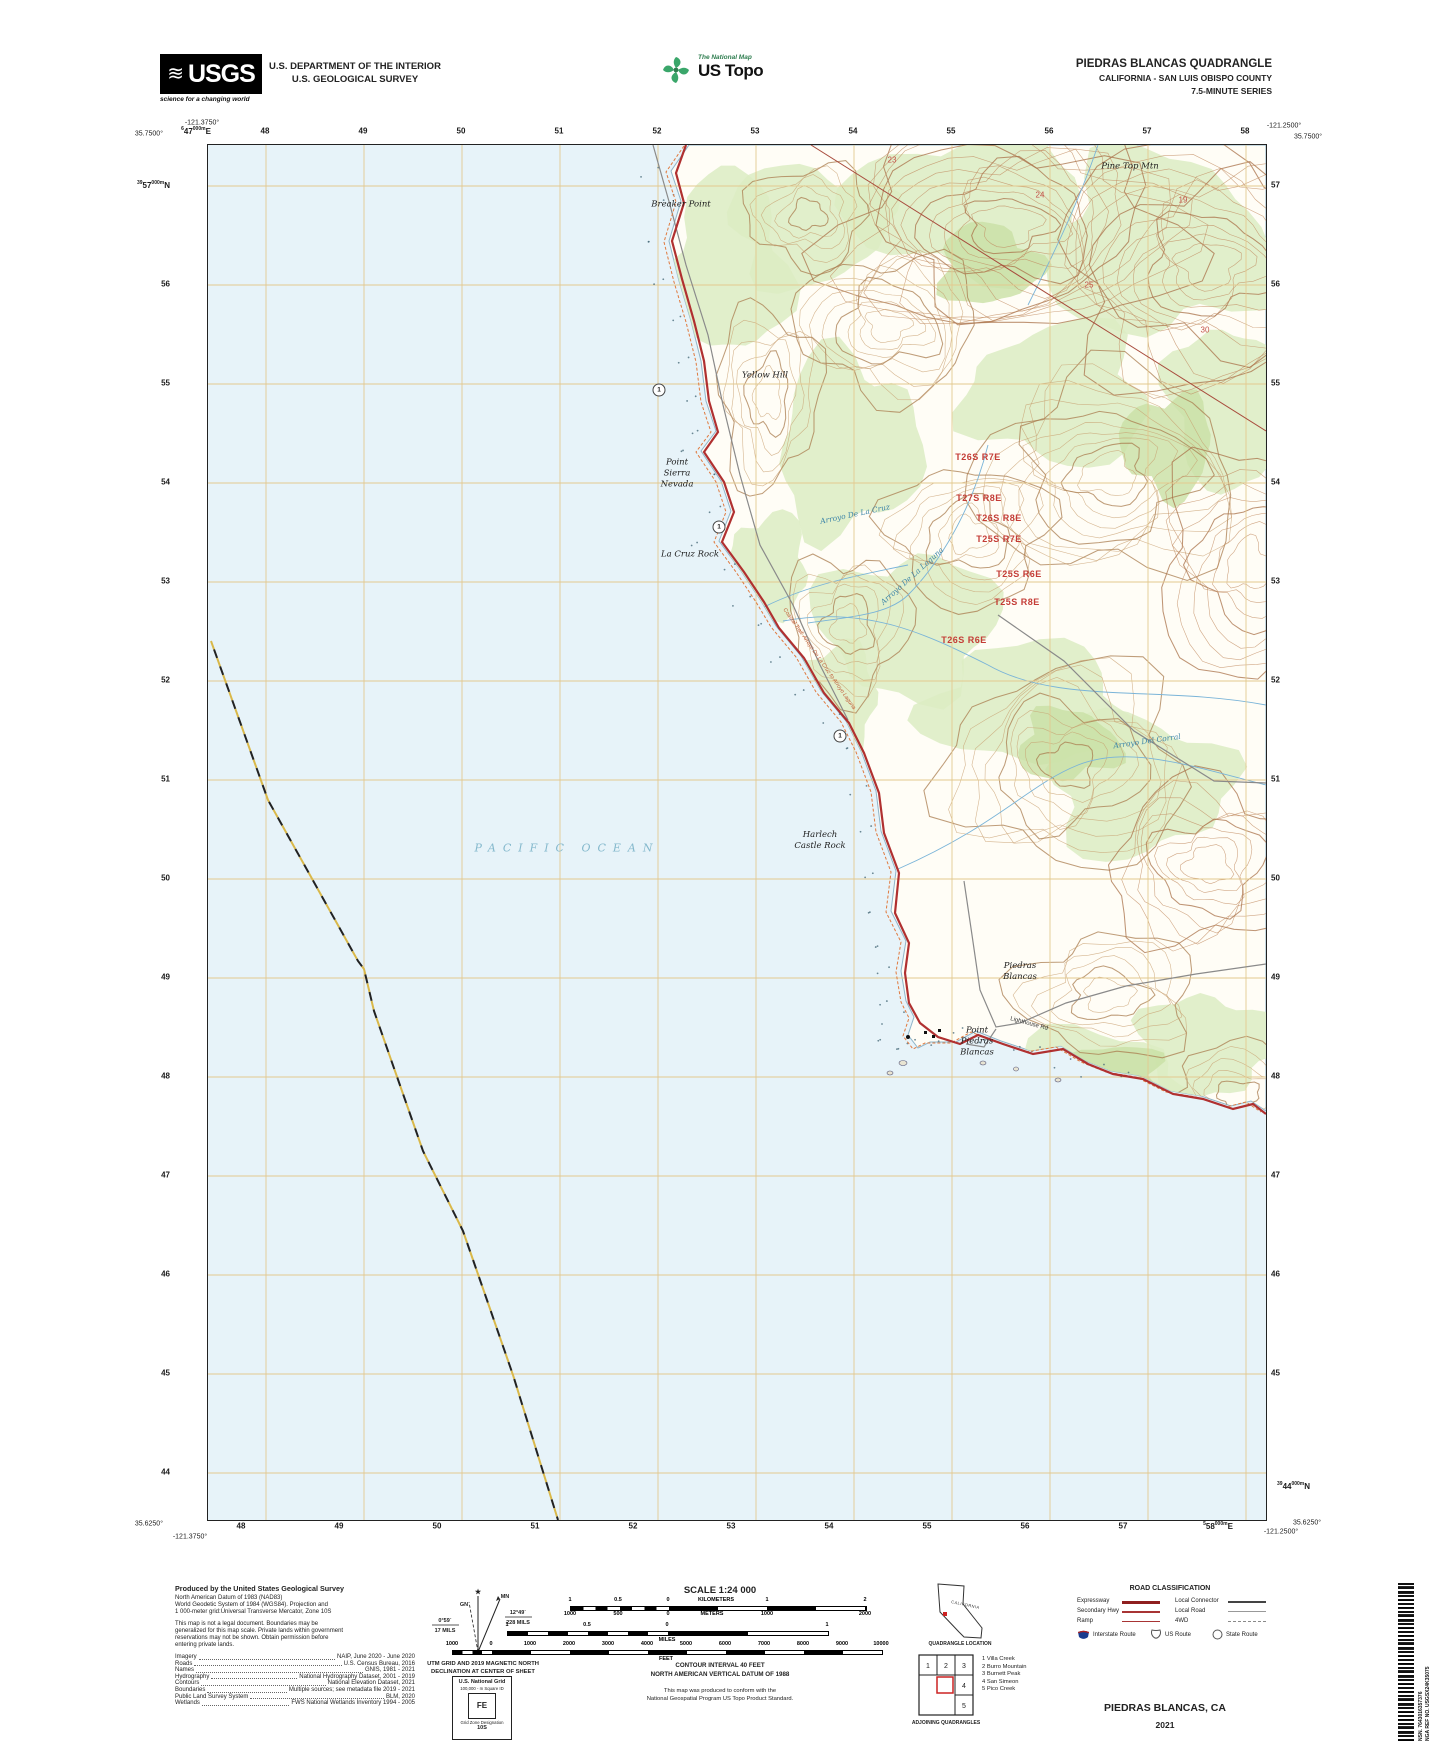  I want to click on barcode-nga-ref: NGA REF NO. USGSX24K35075, so click(1428, 1703).